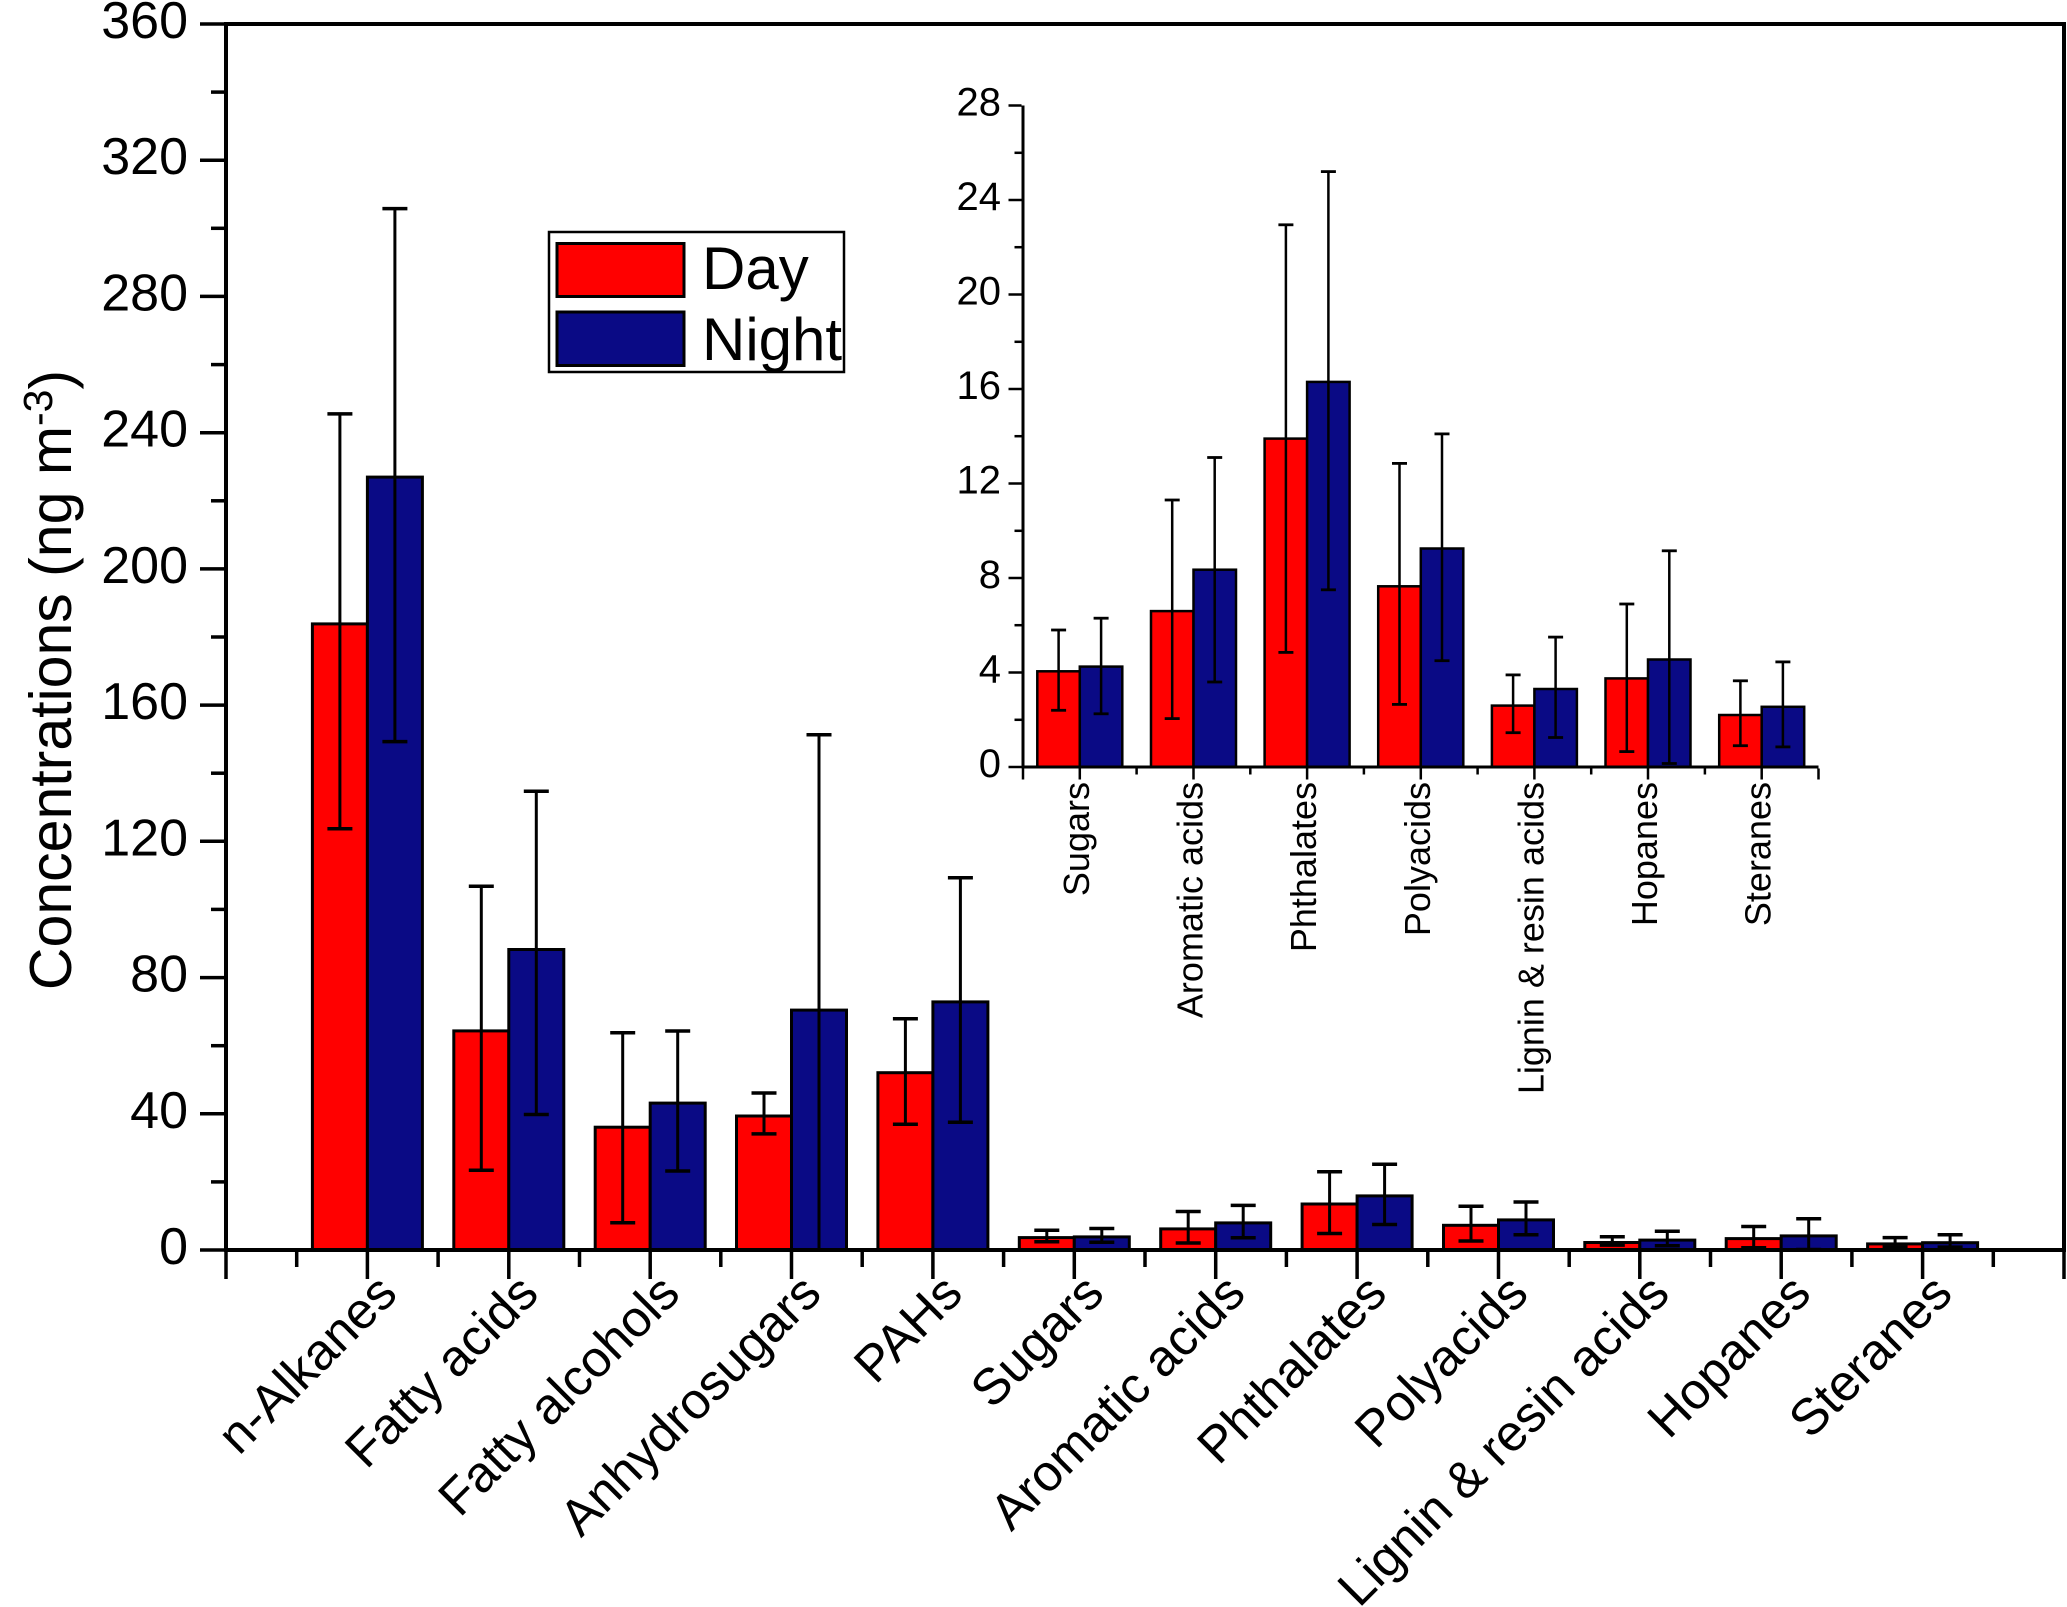 The image size is (2067, 1607). I want to click on svg-text: 280, so click(144, 293).